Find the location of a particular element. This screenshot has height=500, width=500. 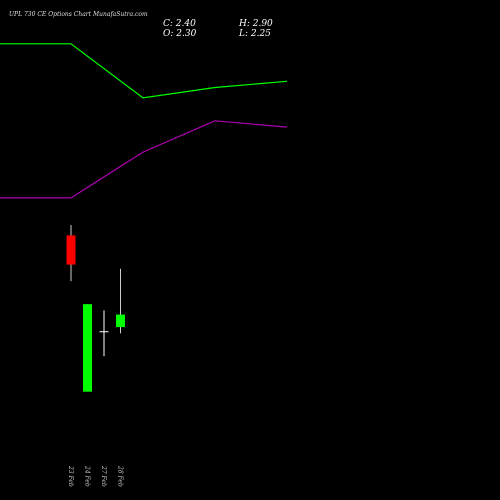

close-value: C: 2.40 is located at coordinates (179, 24).